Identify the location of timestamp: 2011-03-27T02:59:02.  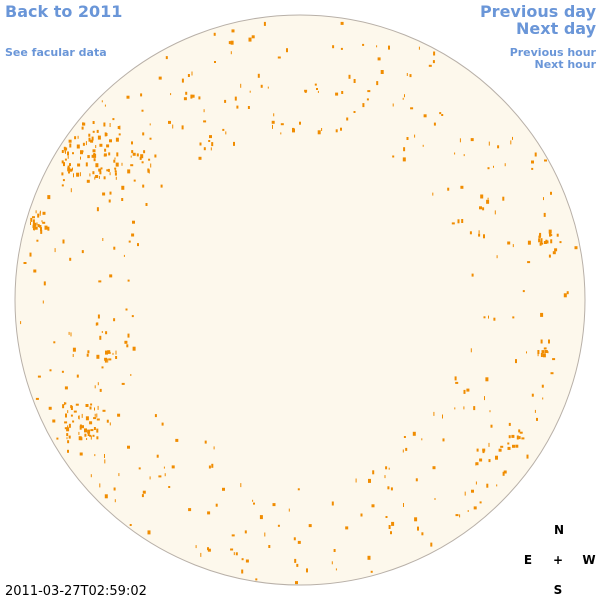
(76, 591).